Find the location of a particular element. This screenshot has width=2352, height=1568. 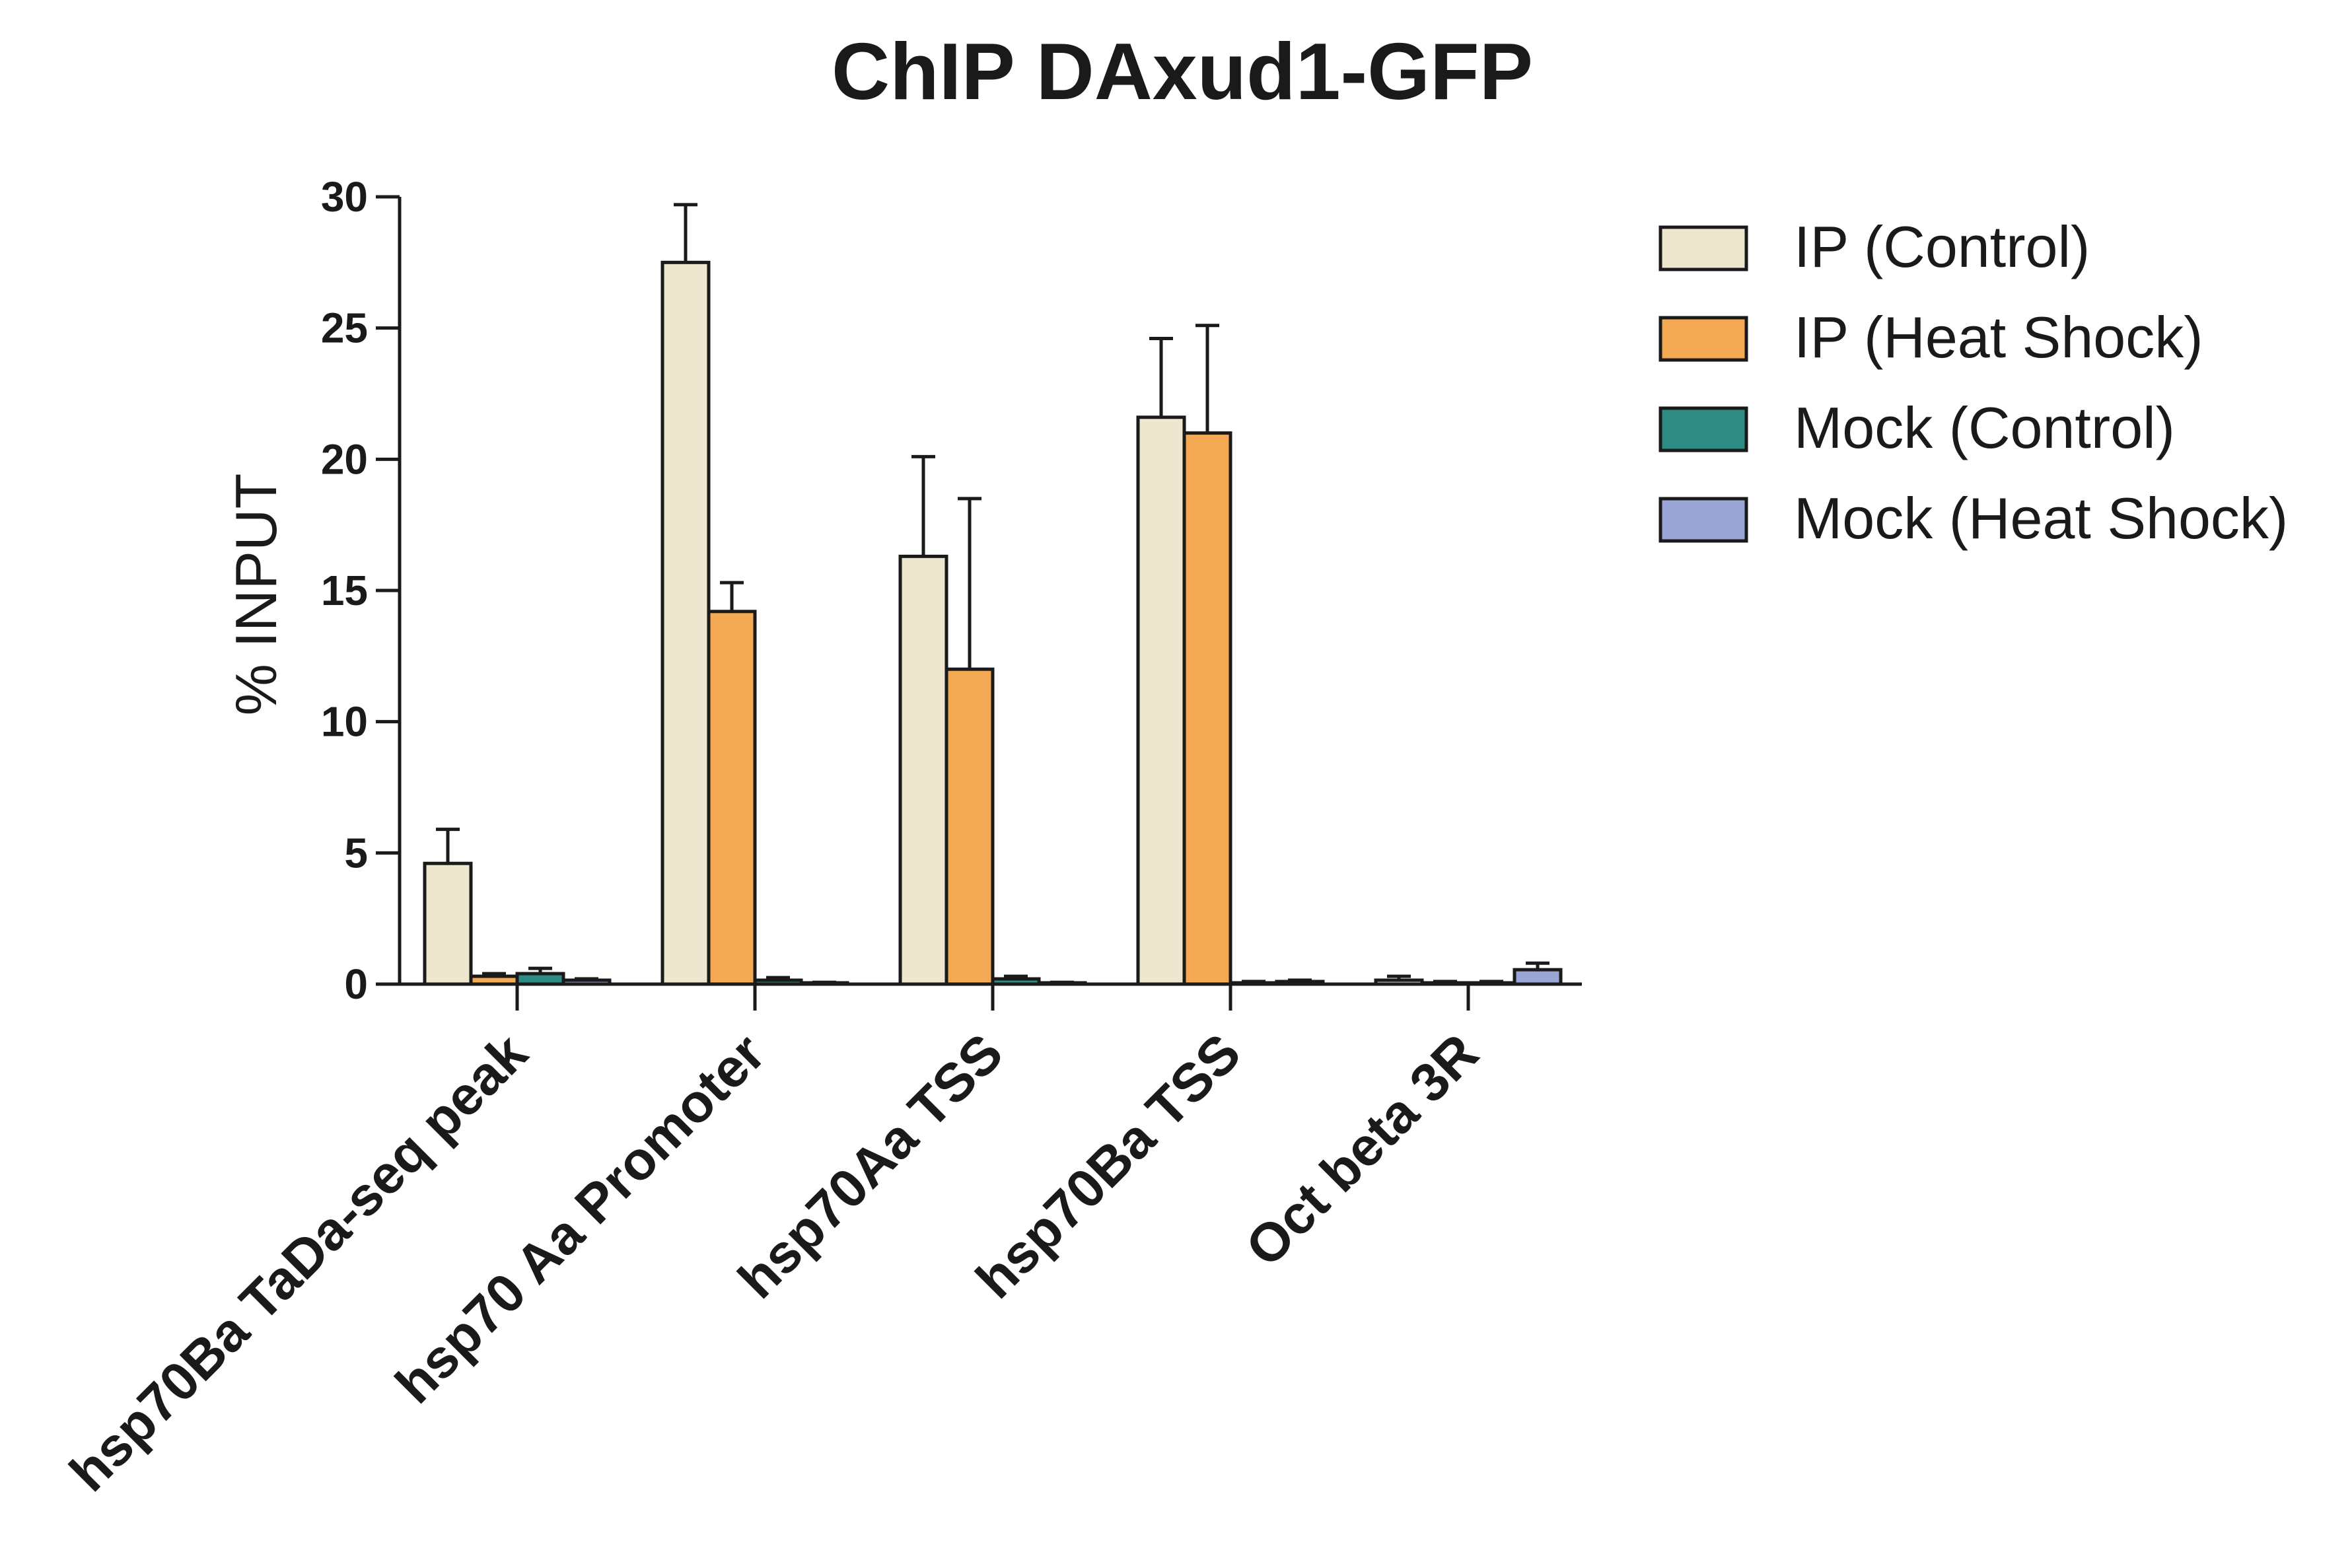

y-axis-label: % INPUT is located at coordinates (256, 595).